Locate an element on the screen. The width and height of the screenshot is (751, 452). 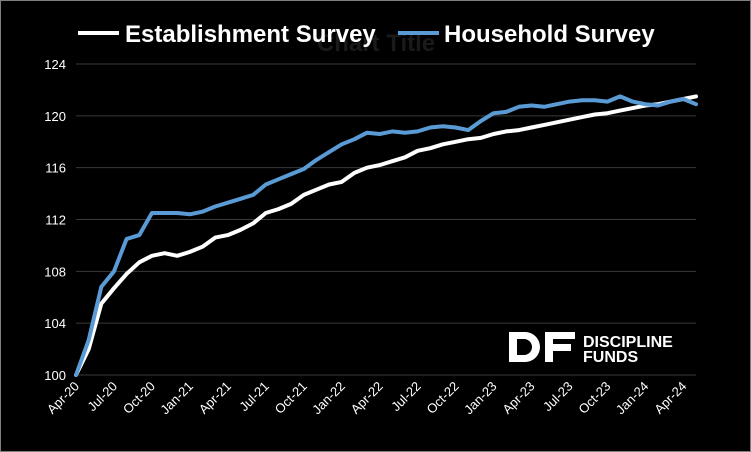
x-tick-label: Apr-22 is located at coordinates (367, 398).